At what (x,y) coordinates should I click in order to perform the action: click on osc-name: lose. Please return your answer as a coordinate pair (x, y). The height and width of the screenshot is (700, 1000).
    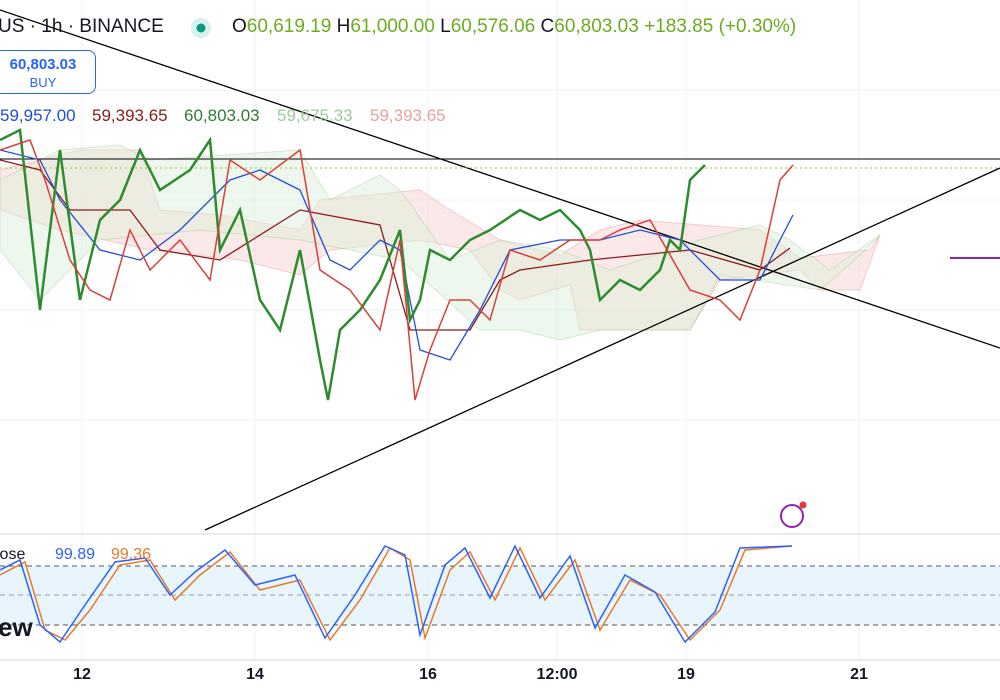
    Looking at the image, I should click on (13, 554).